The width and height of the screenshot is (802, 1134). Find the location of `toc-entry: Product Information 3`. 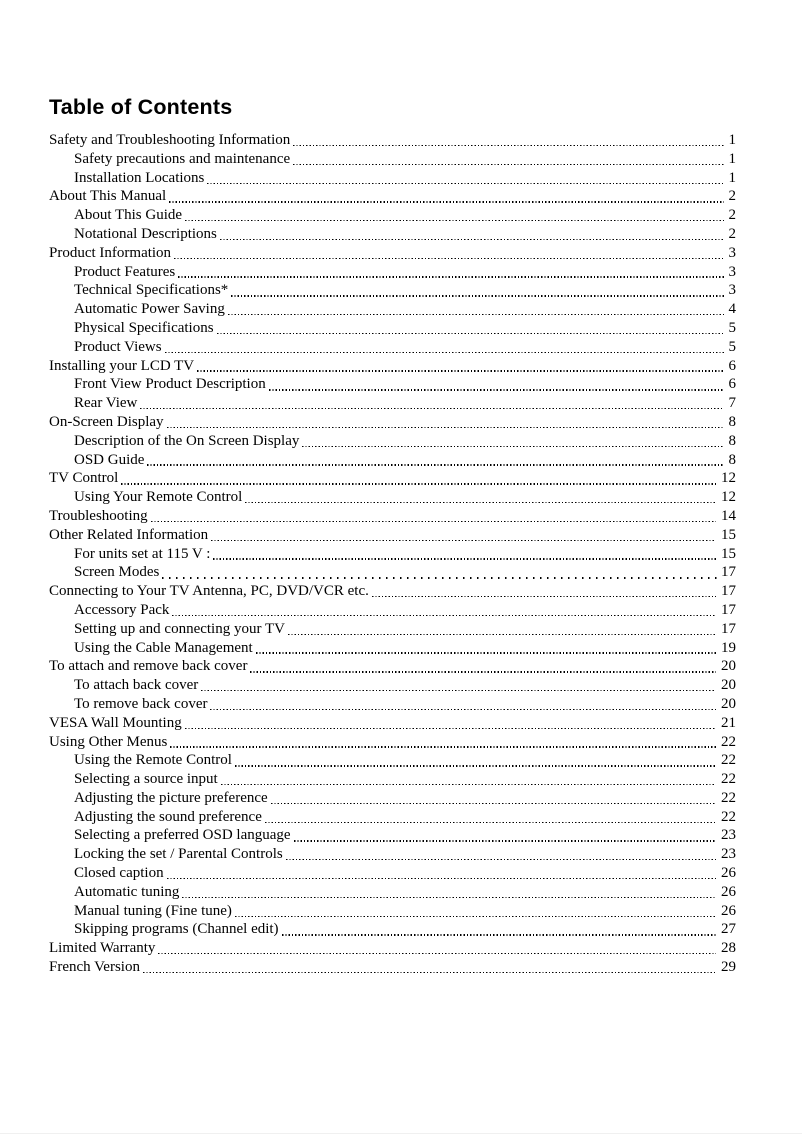

toc-entry: Product Information 3 is located at coordinates (392, 253).